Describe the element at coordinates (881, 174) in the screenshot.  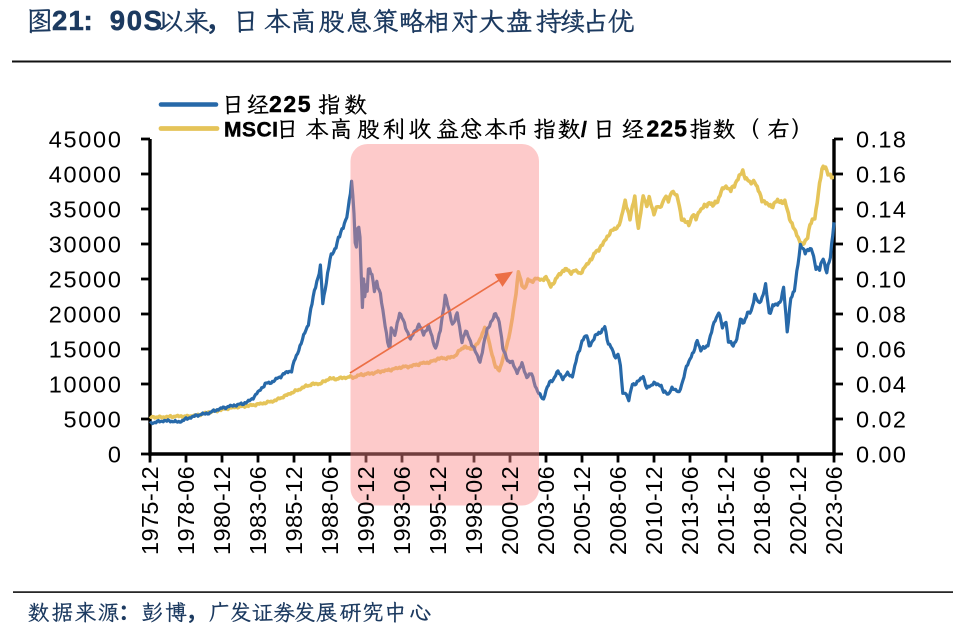
I see `svg-text: 0.16` at that location.